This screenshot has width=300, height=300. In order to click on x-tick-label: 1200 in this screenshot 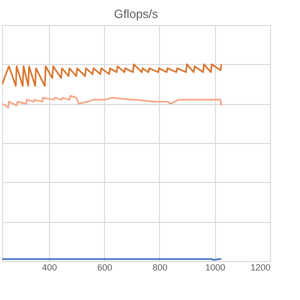, I will do `click(260, 267)`.